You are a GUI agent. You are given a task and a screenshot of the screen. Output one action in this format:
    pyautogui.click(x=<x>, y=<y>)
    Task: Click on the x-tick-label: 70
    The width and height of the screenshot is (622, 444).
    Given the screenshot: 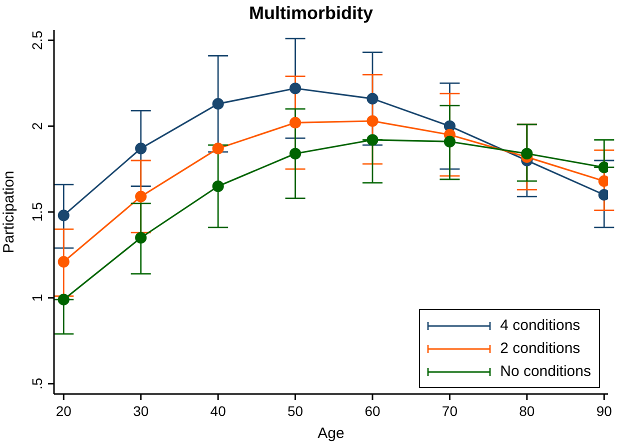 What is the action you would take?
    pyautogui.click(x=450, y=411)
    